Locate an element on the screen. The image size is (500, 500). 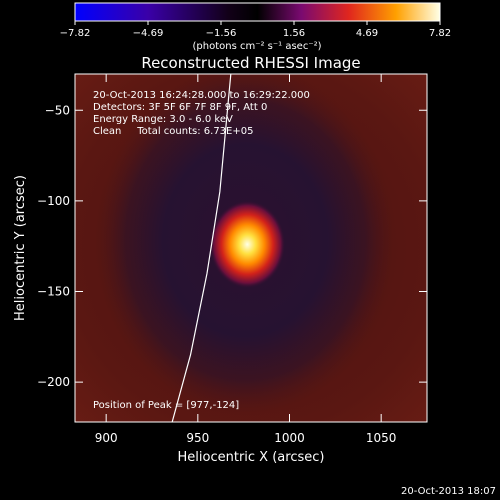
colorbar-tick-label: −7.82 is located at coordinates (75, 33).